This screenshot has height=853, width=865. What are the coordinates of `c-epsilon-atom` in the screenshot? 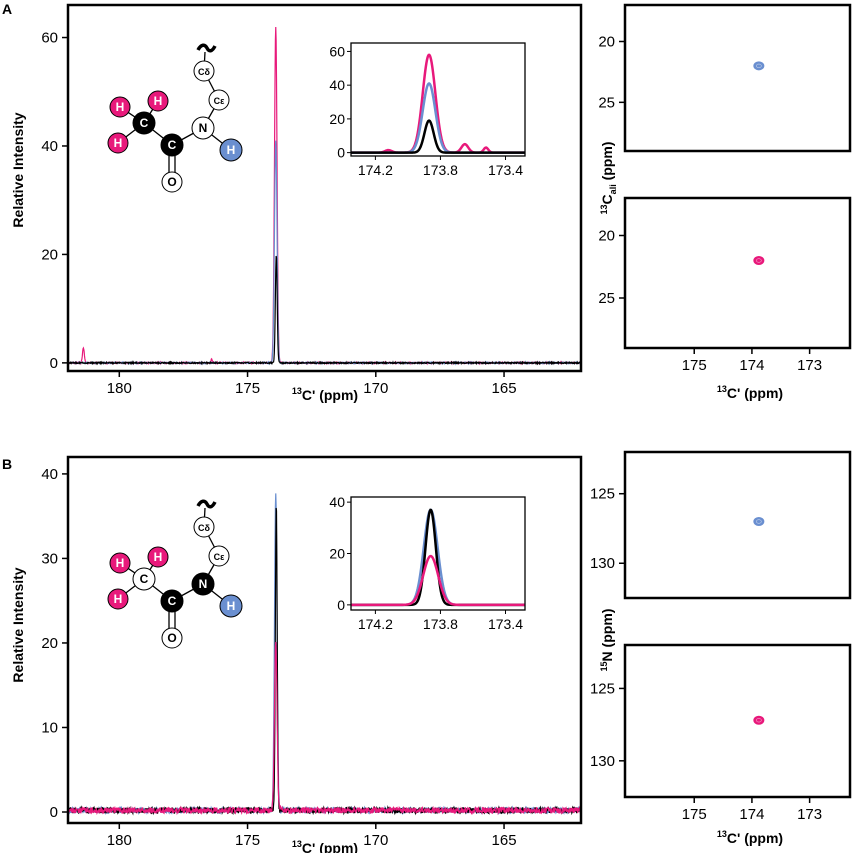 It's located at (219, 100).